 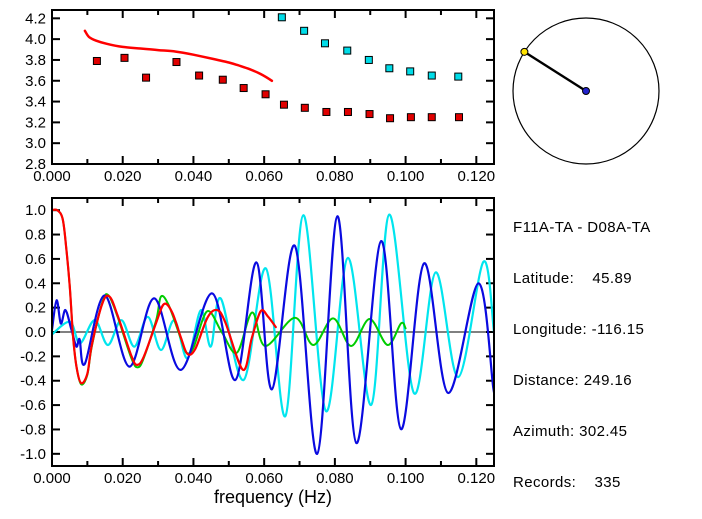 I want to click on y-tick-label: -0.8, so click(x=33, y=429).